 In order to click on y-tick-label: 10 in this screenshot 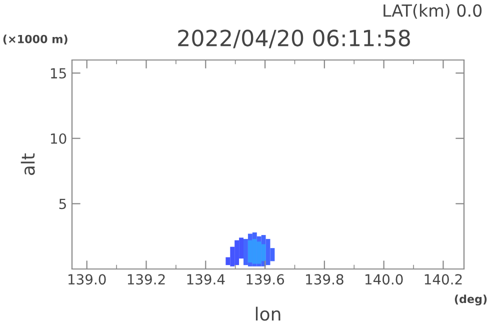, I will do `click(58, 138)`.